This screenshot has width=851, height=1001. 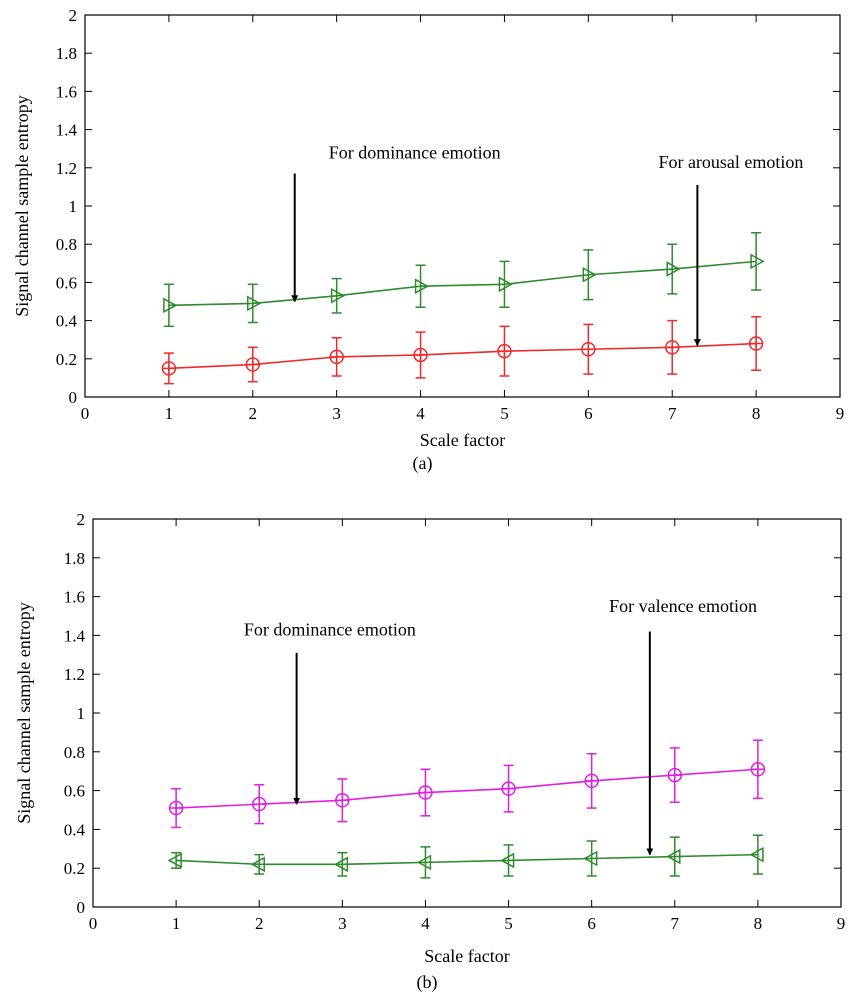 What do you see at coordinates (93, 923) in the screenshot?
I see `x-tick-label: 0` at bounding box center [93, 923].